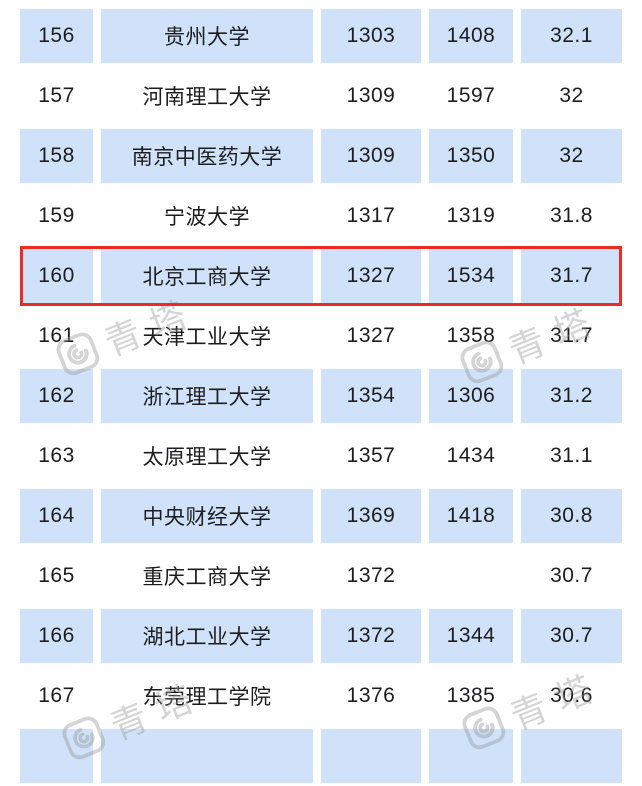 The image size is (642, 786). What do you see at coordinates (56, 215) in the screenshot?
I see `cell-rank: 159` at bounding box center [56, 215].